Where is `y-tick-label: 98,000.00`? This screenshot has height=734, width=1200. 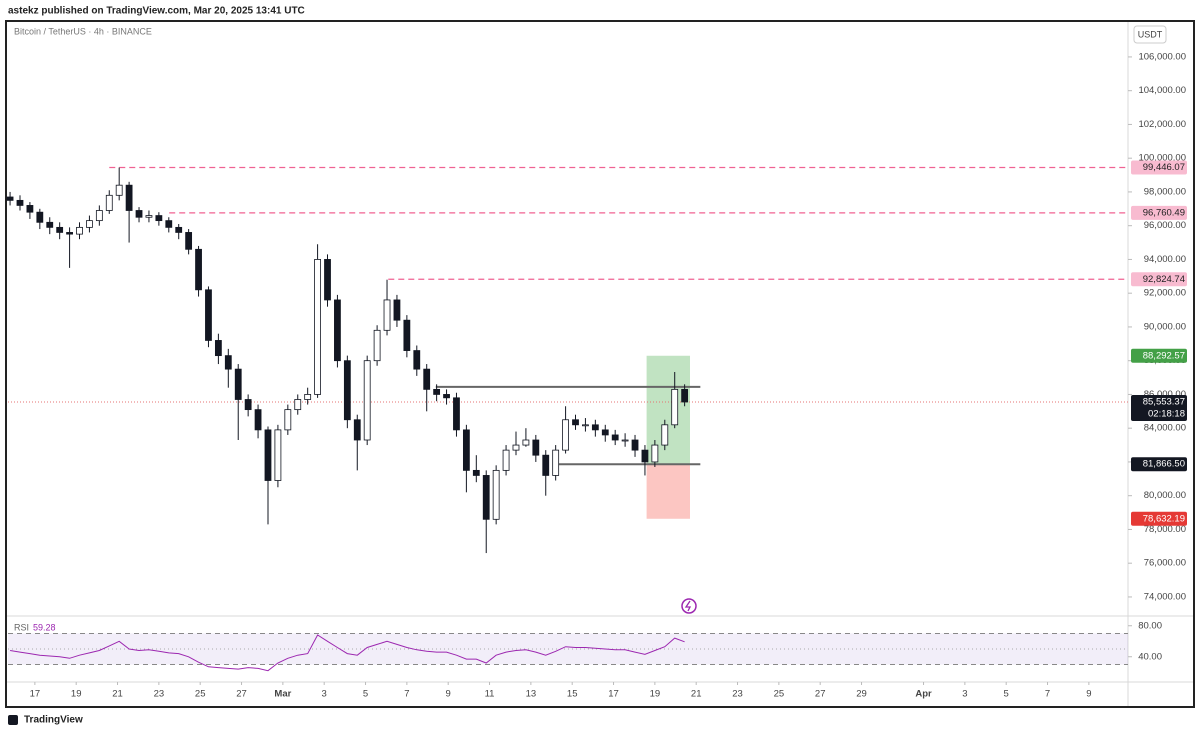 y-tick-label: 98,000.00 is located at coordinates (1165, 191).